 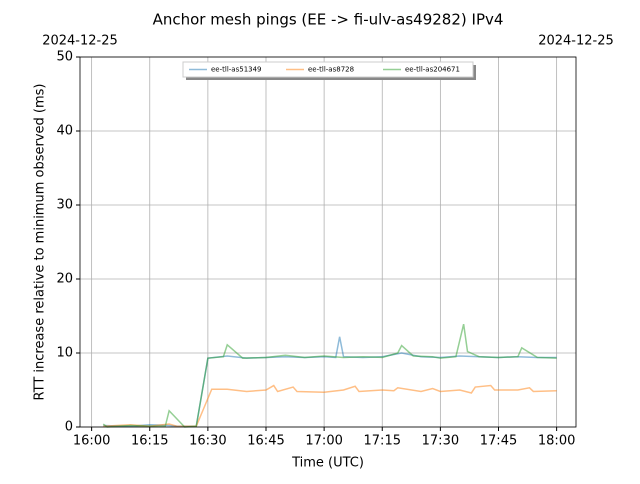 I want to click on y-tick-label: 10, so click(x=64, y=353).